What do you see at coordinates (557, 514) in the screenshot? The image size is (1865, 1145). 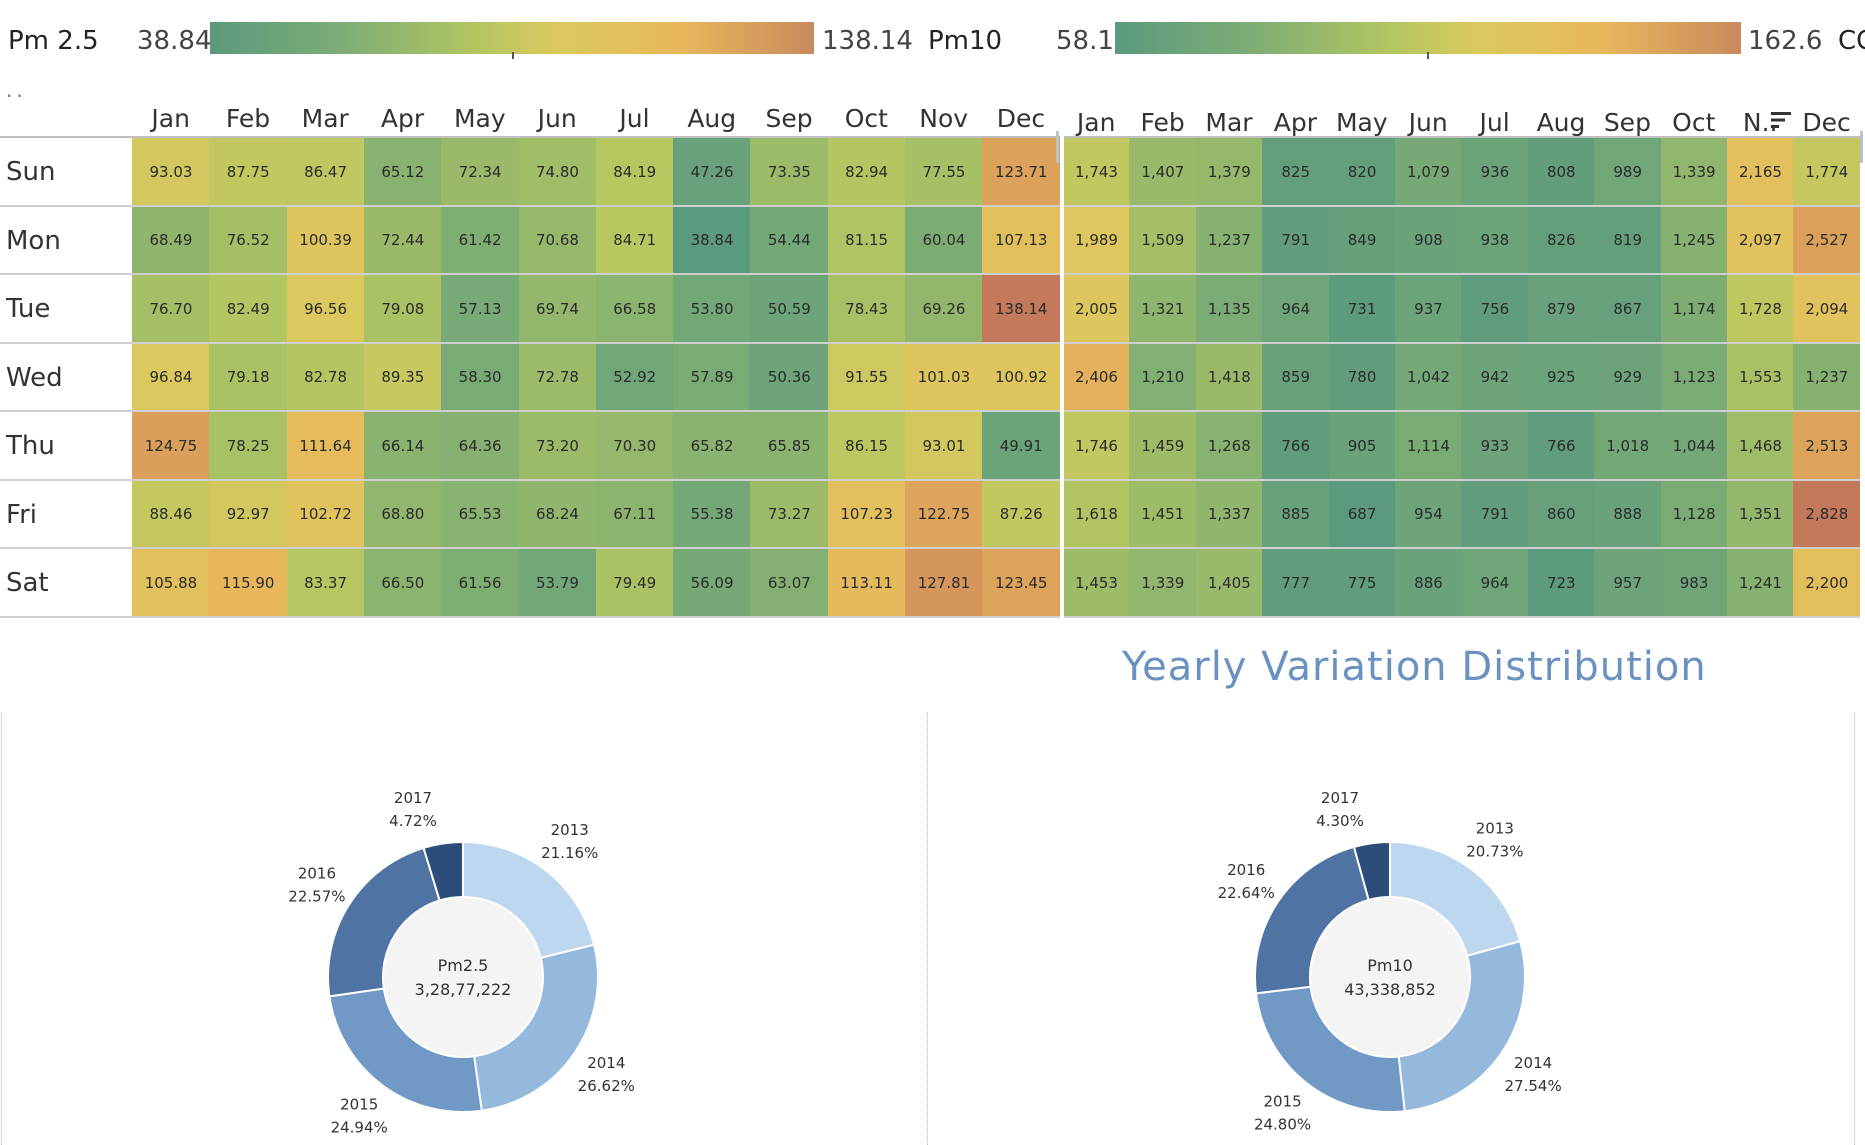 I see `pm25-heatmap-cell: 68.24` at bounding box center [557, 514].